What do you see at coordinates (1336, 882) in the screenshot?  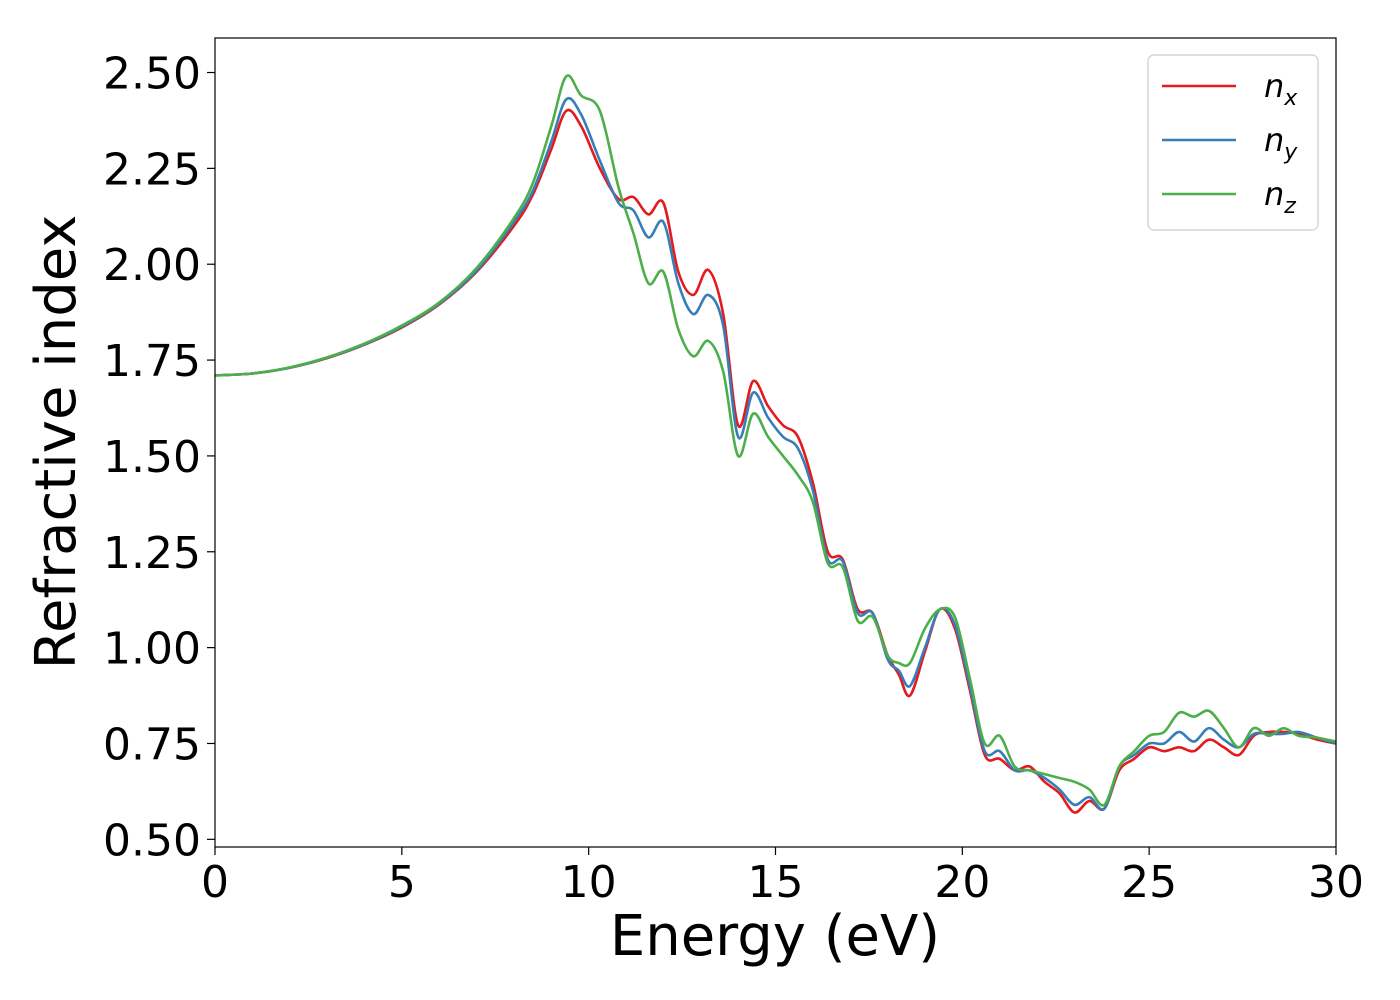 I see `x-tick-label: 30` at bounding box center [1336, 882].